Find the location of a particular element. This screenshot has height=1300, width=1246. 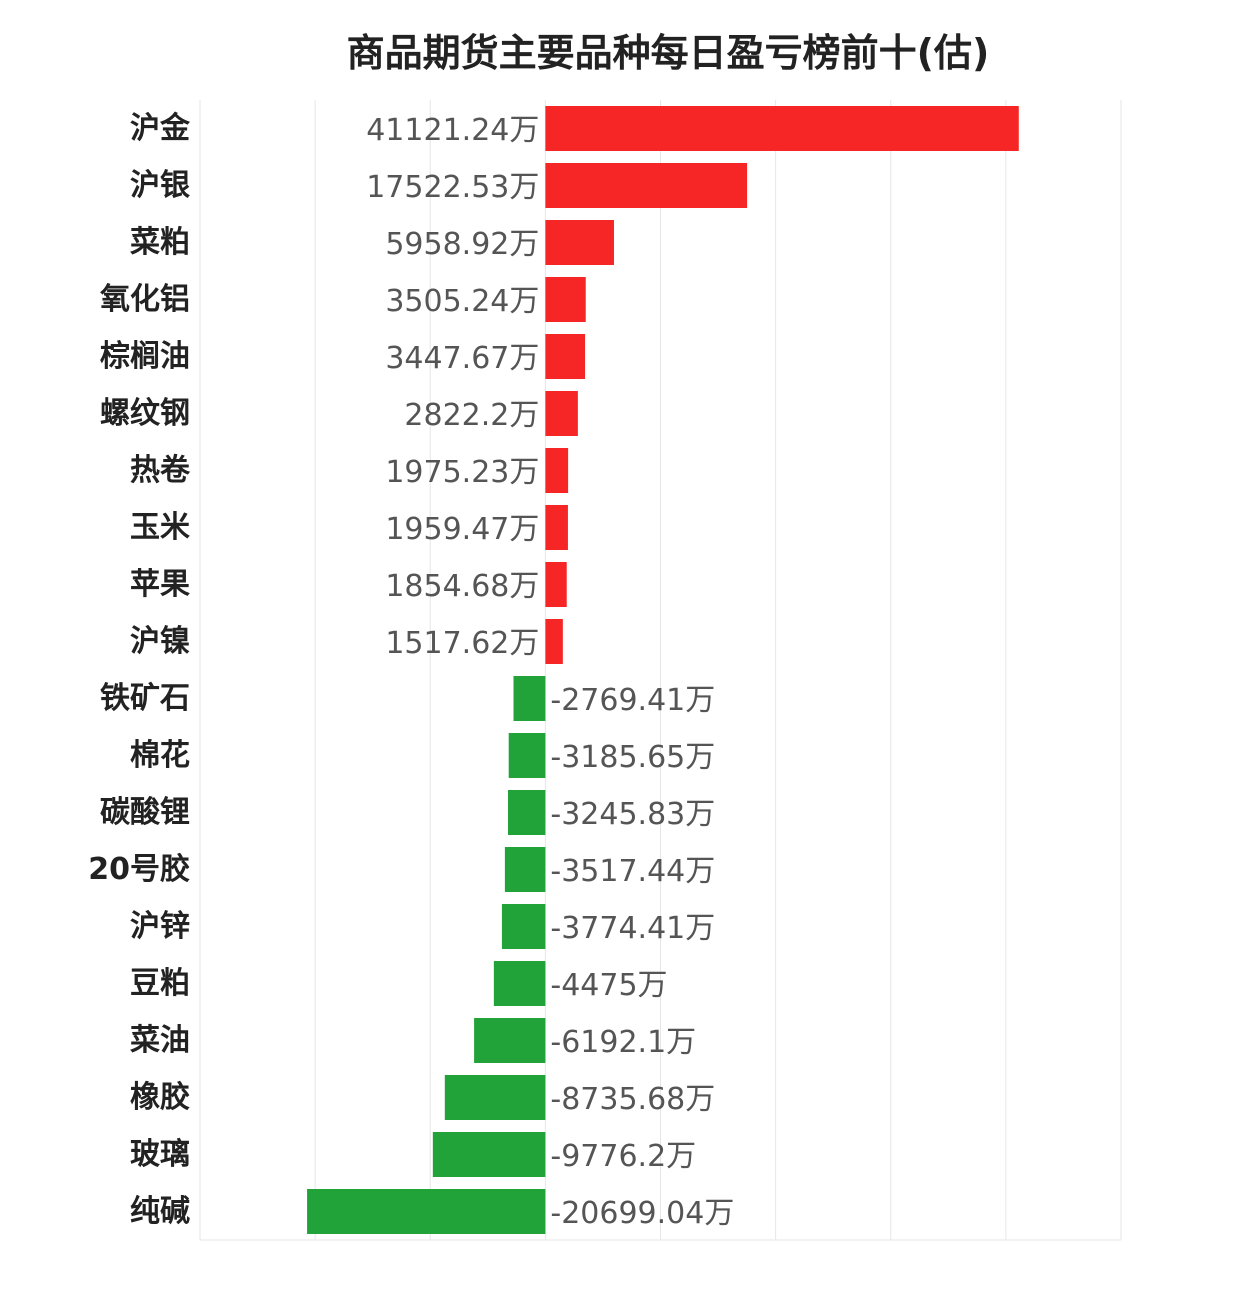

category-label: 苹果 is located at coordinates (160, 584).